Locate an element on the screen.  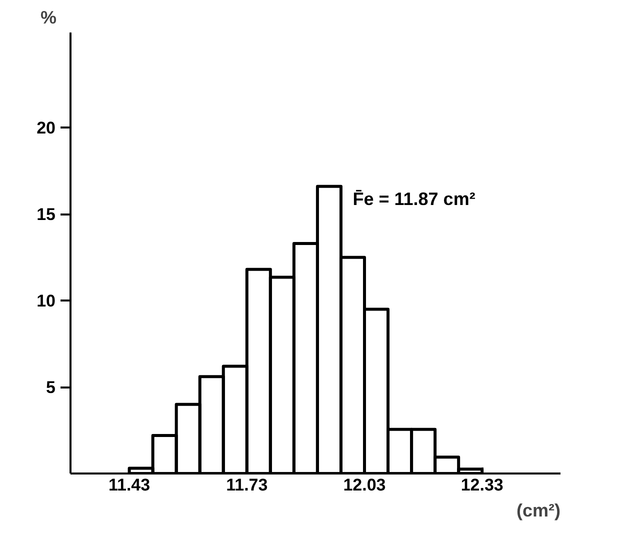
x-axis-title: (cm²) is located at coordinates (538, 510).